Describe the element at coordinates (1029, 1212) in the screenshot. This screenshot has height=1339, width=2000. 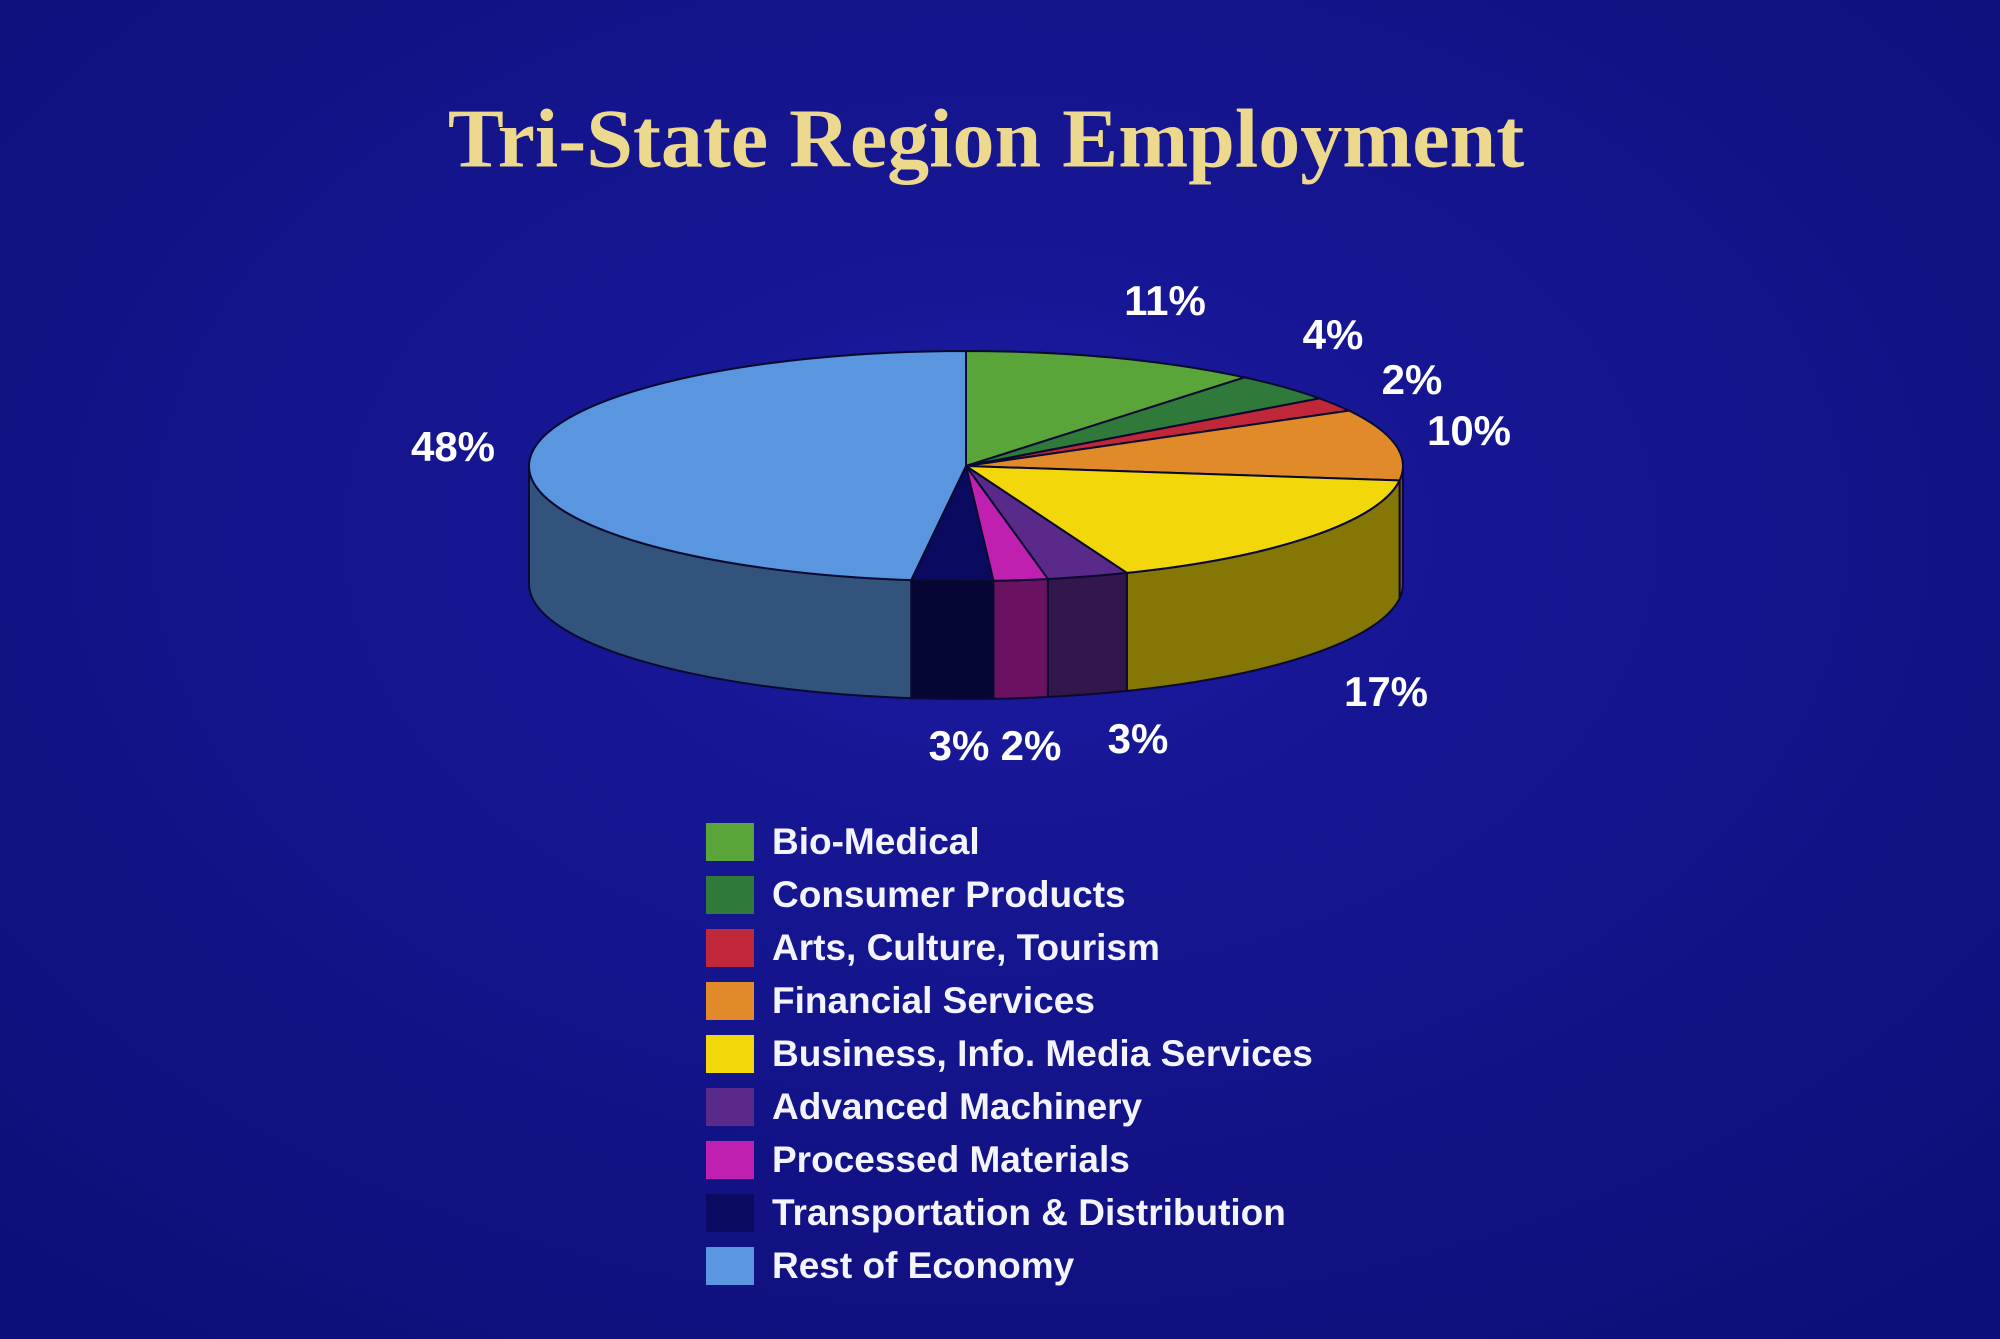
I see `legend-label: Transportation & Distribution` at that location.